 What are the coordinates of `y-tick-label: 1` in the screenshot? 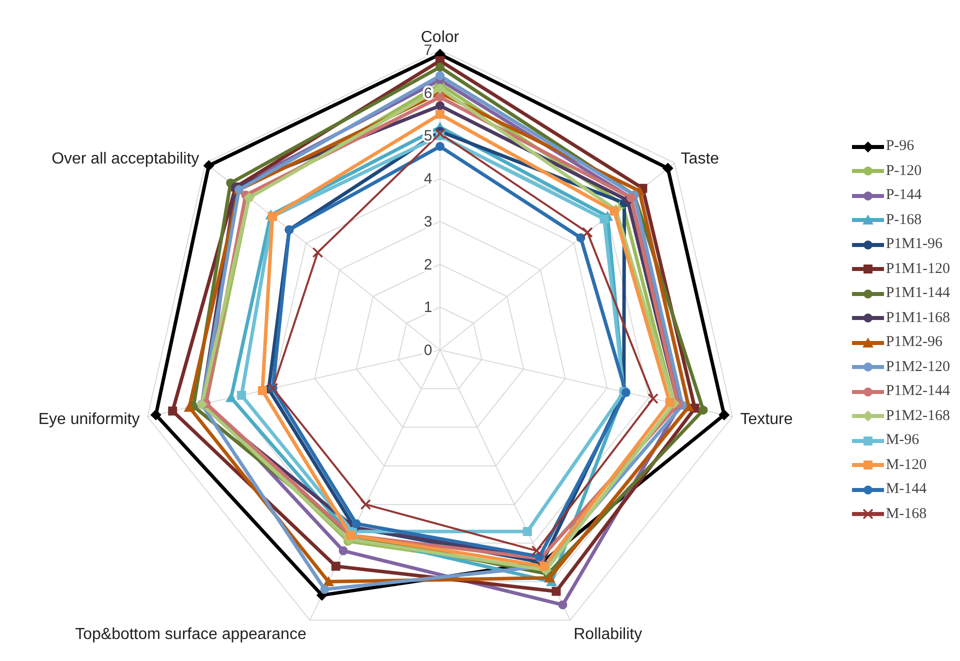 It's located at (428, 307).